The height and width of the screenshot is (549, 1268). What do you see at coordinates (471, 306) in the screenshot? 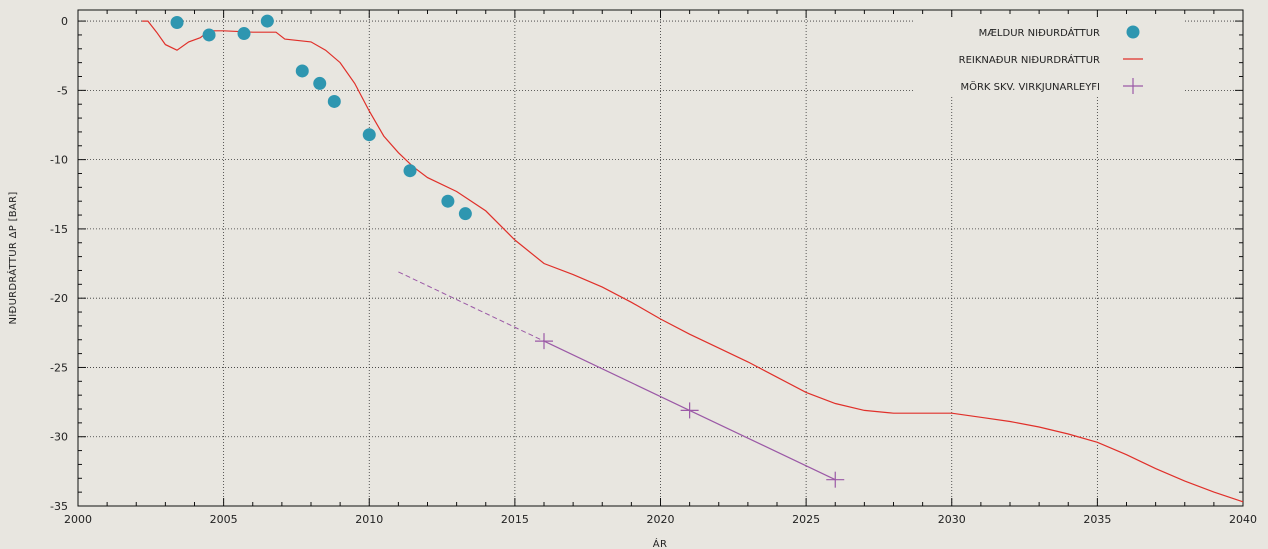
I see `series-line-limit-extrapolated` at bounding box center [471, 306].